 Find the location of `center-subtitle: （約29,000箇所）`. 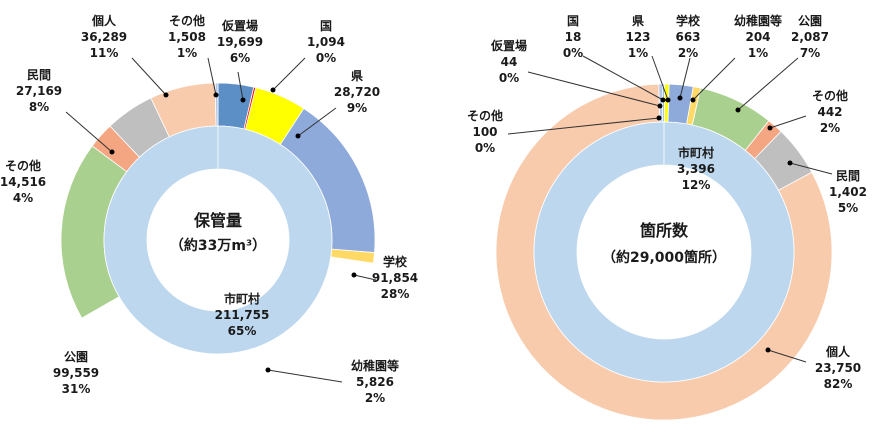

center-subtitle: （約29,000箇所） is located at coordinates (664, 257).